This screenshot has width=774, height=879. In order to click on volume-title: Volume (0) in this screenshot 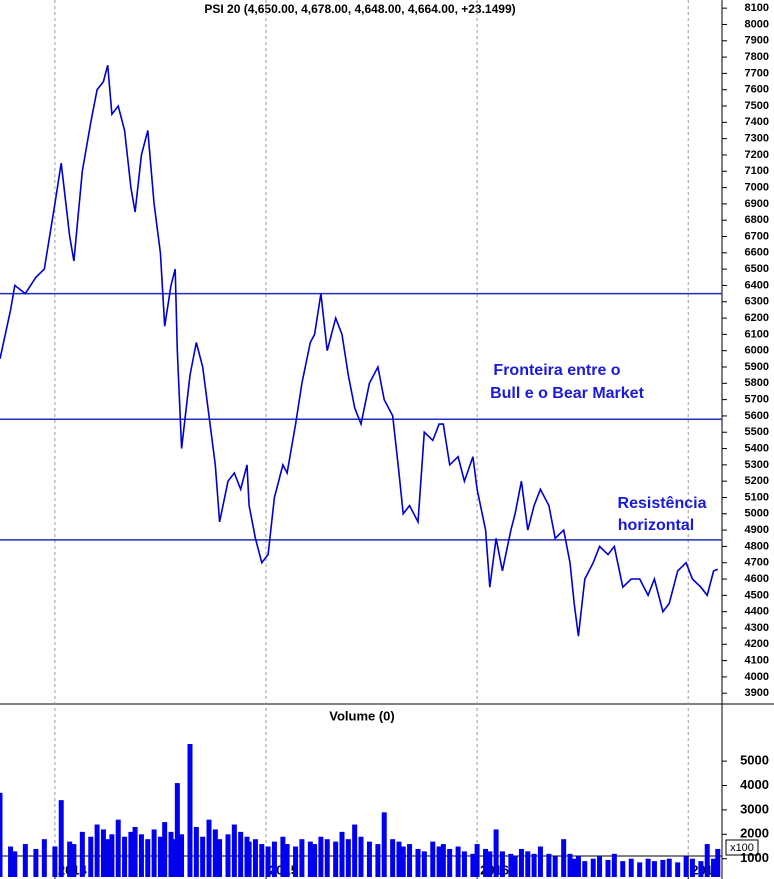, I will do `click(362, 715)`.